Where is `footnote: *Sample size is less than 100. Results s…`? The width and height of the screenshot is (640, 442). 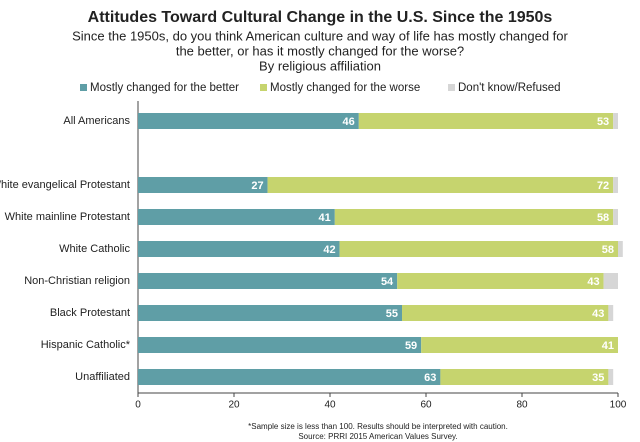 footnote: *Sample size is less than 100. Results s… is located at coordinates (378, 426).